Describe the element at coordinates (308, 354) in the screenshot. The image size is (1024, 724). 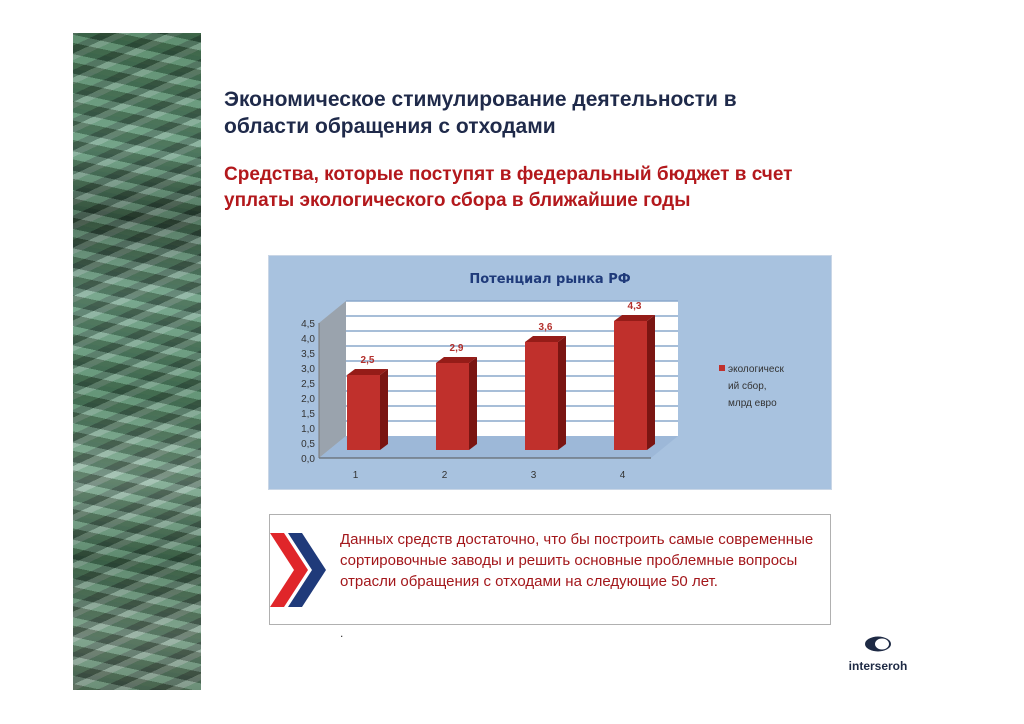
I see `y-tick-label: 3,5` at that location.